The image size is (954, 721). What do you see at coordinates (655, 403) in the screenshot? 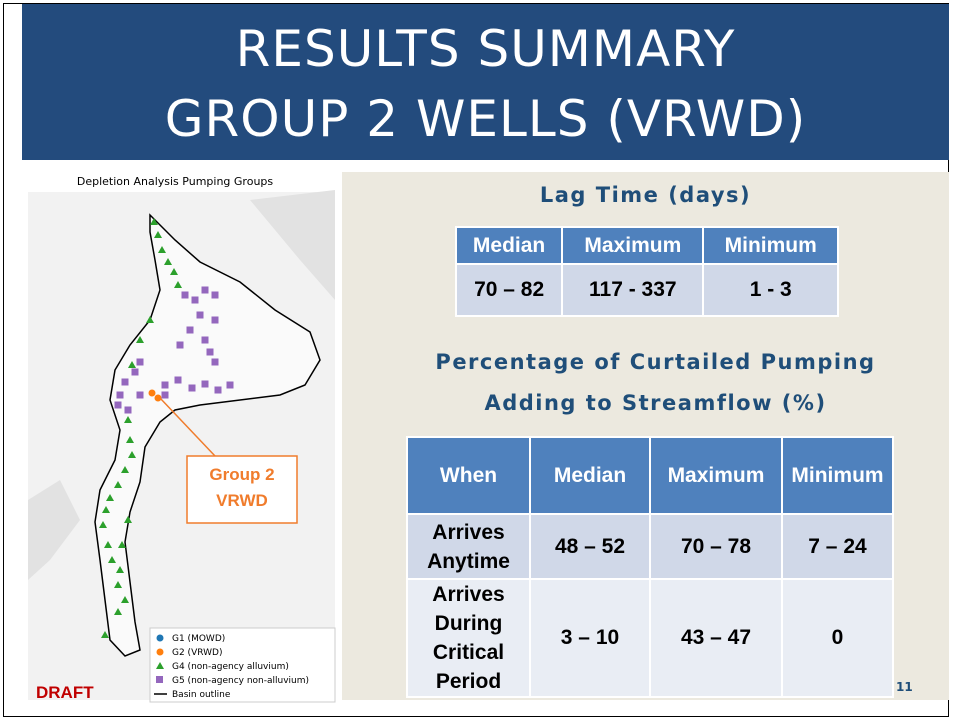
I see `section-title: Adding to Streamflow (%)` at bounding box center [655, 403].